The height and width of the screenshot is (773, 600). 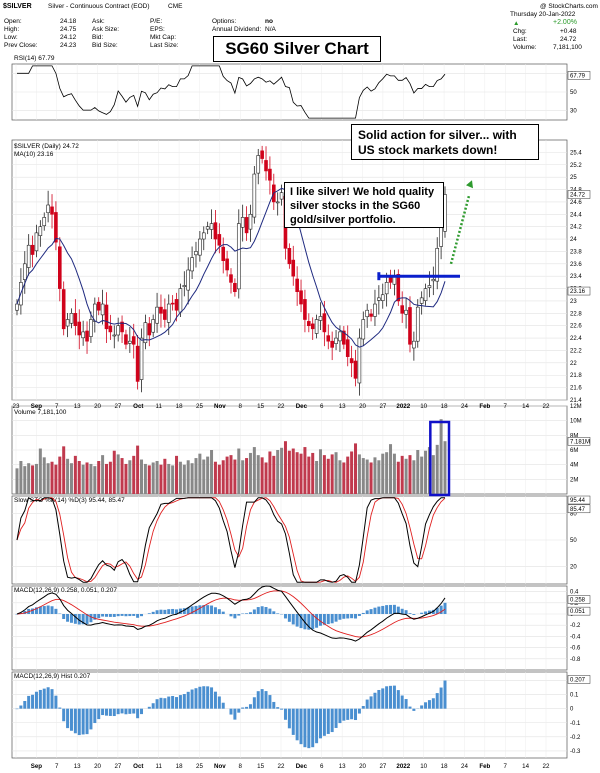 What do you see at coordinates (241, 406) in the screenshot?
I see `x-tick-label: 8` at bounding box center [241, 406].